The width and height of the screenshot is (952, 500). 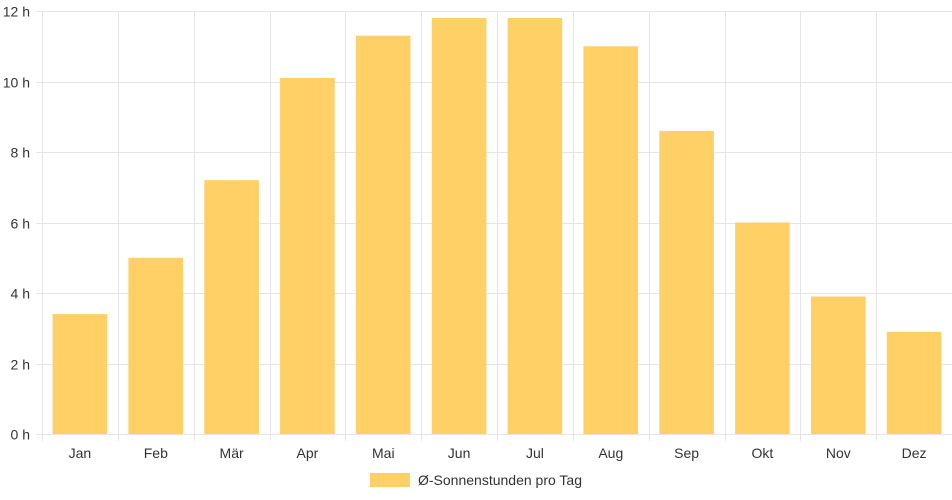 I want to click on bar-jun, so click(x=459, y=226).